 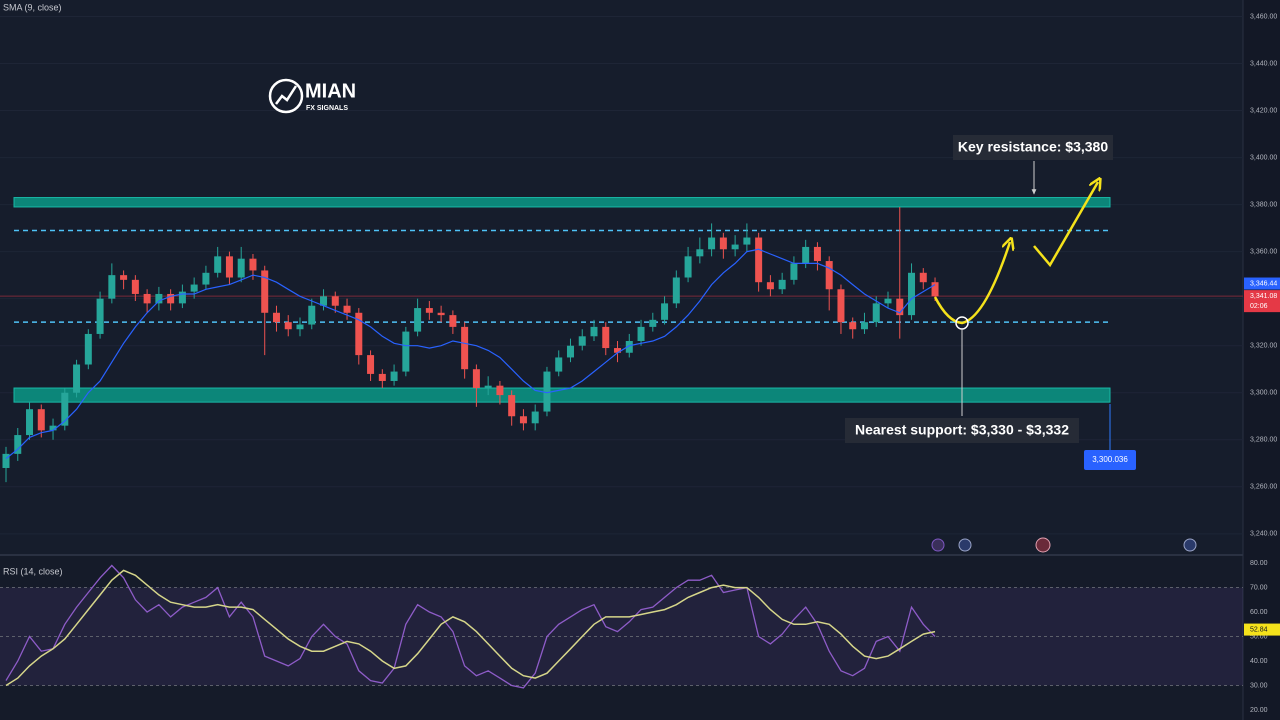 I want to click on y-tick-label: 20.00, so click(x=1259, y=710).